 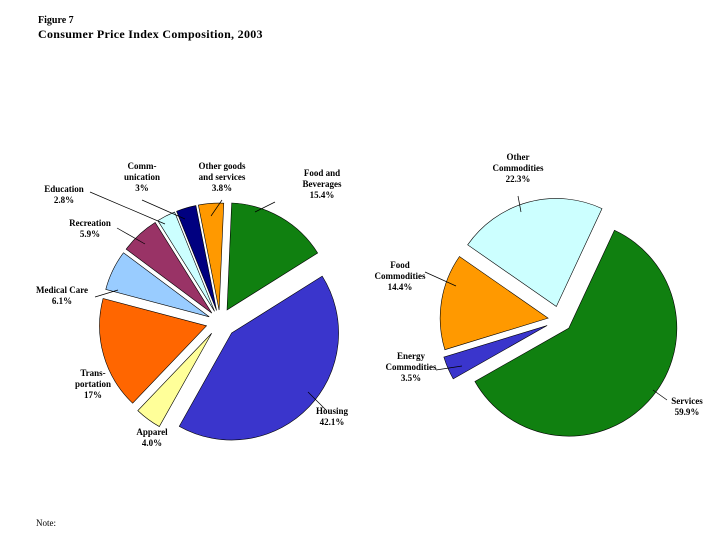 What do you see at coordinates (93, 395) in the screenshot?
I see `data-label-trans-portation: 17%` at bounding box center [93, 395].